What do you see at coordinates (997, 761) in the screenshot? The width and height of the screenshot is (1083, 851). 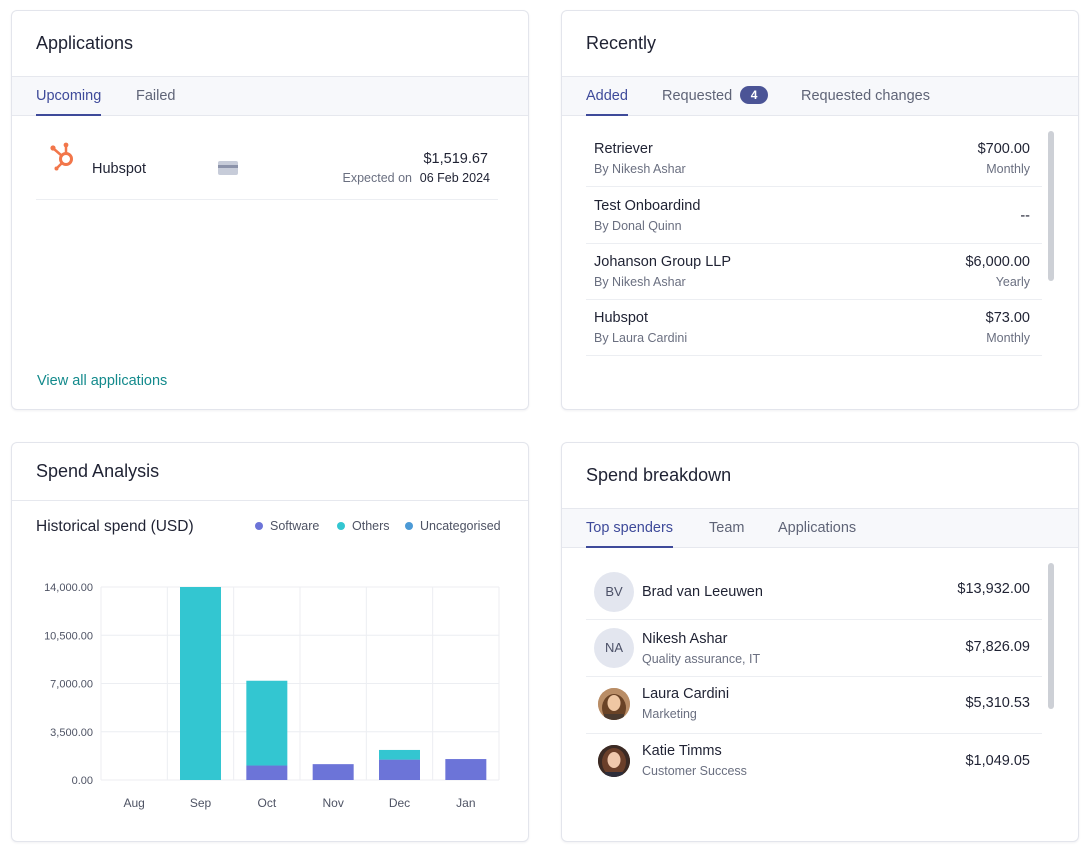 I see `spender-amount: $1,049.05` at bounding box center [997, 761].